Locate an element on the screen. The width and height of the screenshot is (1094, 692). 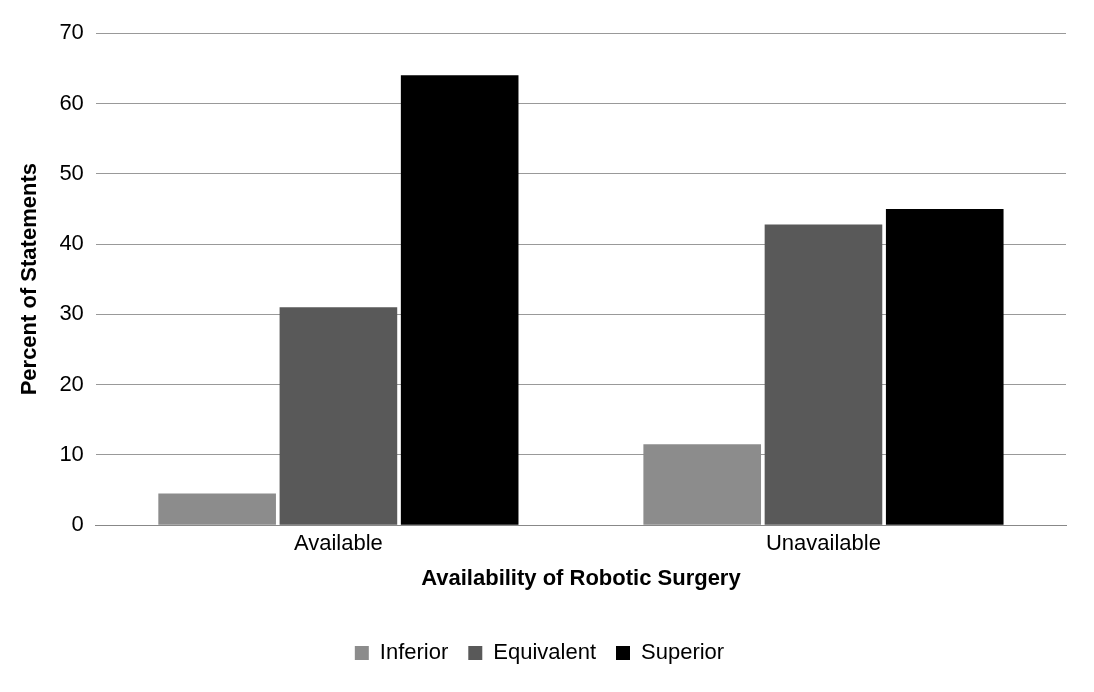
legend-label: Inferior is located at coordinates (414, 652).